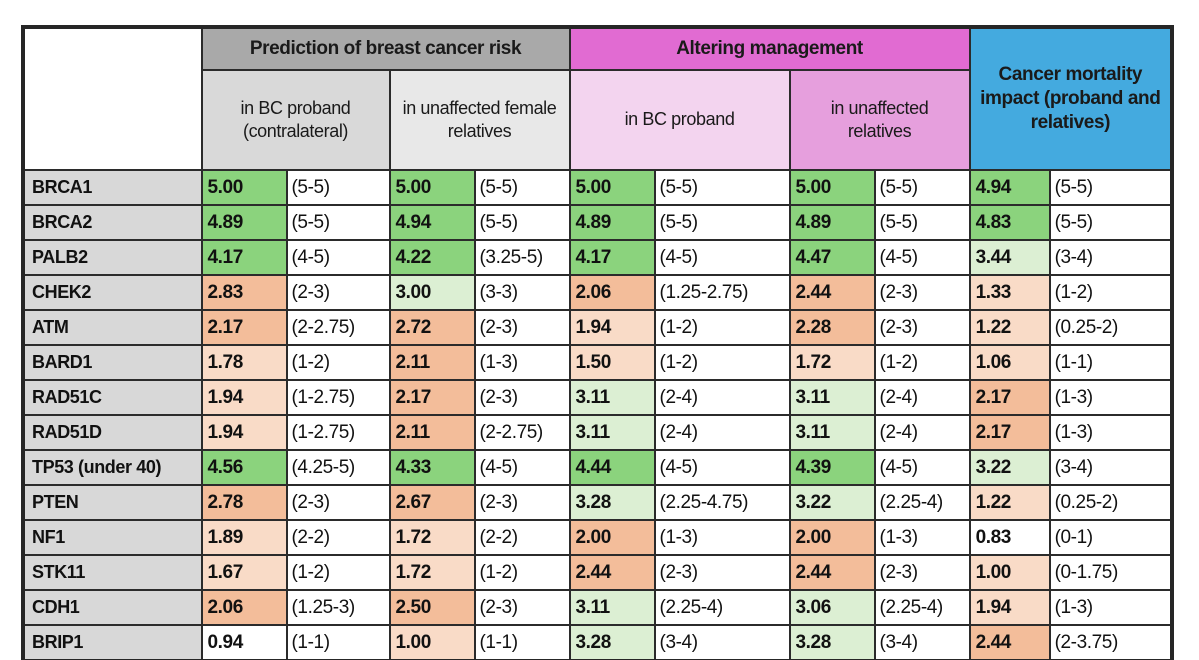  Describe the element at coordinates (1009, 537) in the screenshot. I see `score-cell: 0.83` at that location.